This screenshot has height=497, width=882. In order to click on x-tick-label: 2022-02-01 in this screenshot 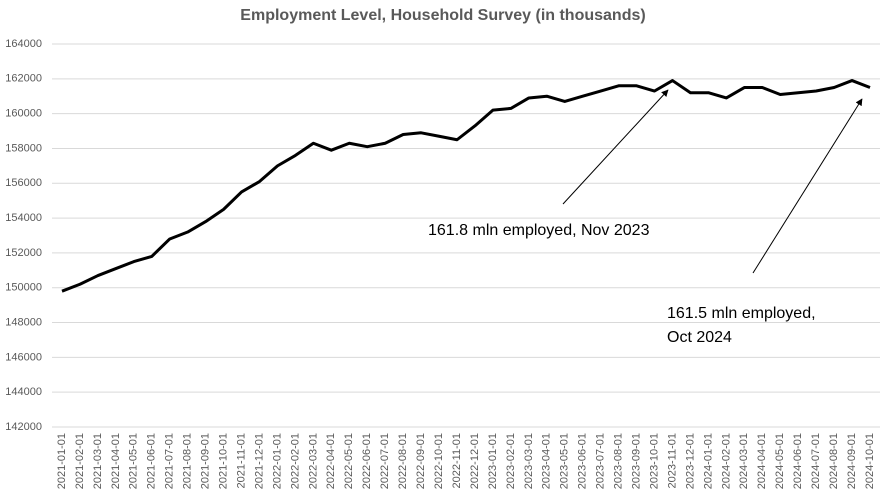, I will do `click(295, 461)`.